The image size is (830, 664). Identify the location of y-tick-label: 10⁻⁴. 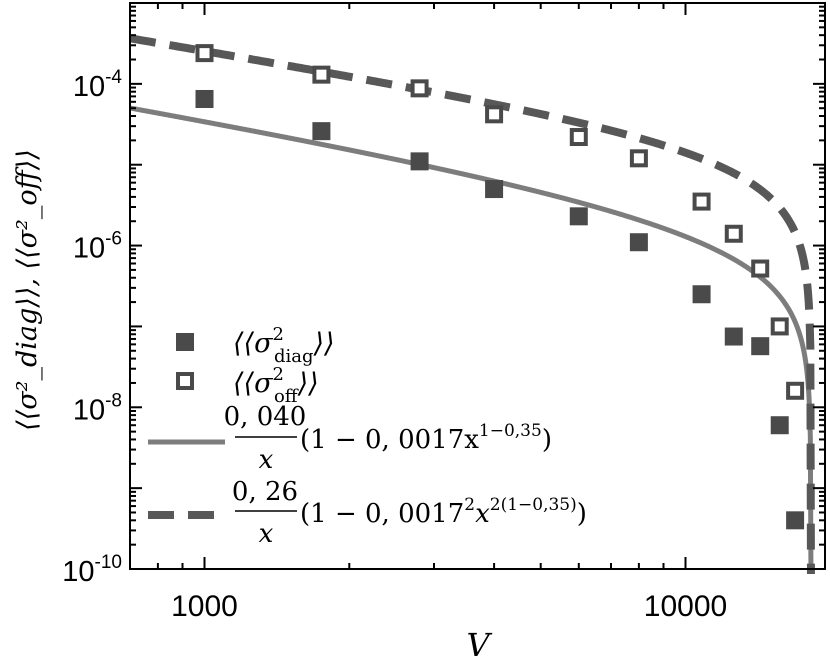
(98, 85).